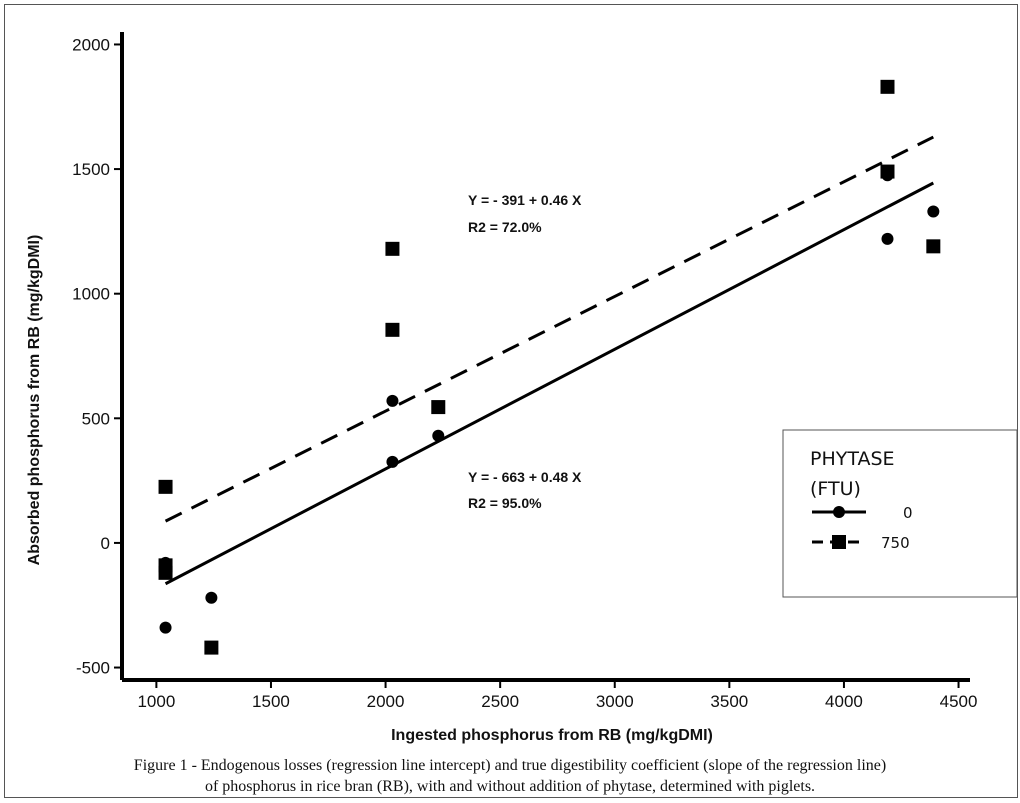 The width and height of the screenshot is (1020, 803). Describe the element at coordinates (505, 503) in the screenshot. I see `r2-0: R2 = 95.0%` at that location.